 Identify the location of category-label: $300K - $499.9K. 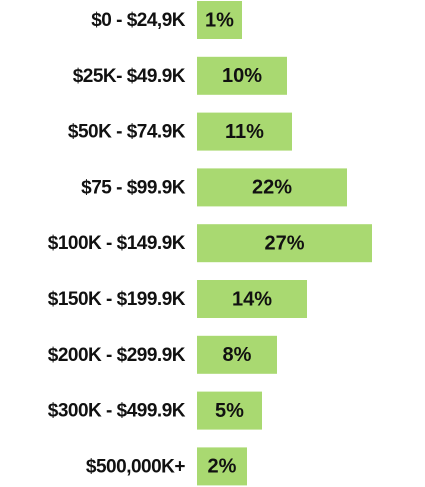
(117, 411).